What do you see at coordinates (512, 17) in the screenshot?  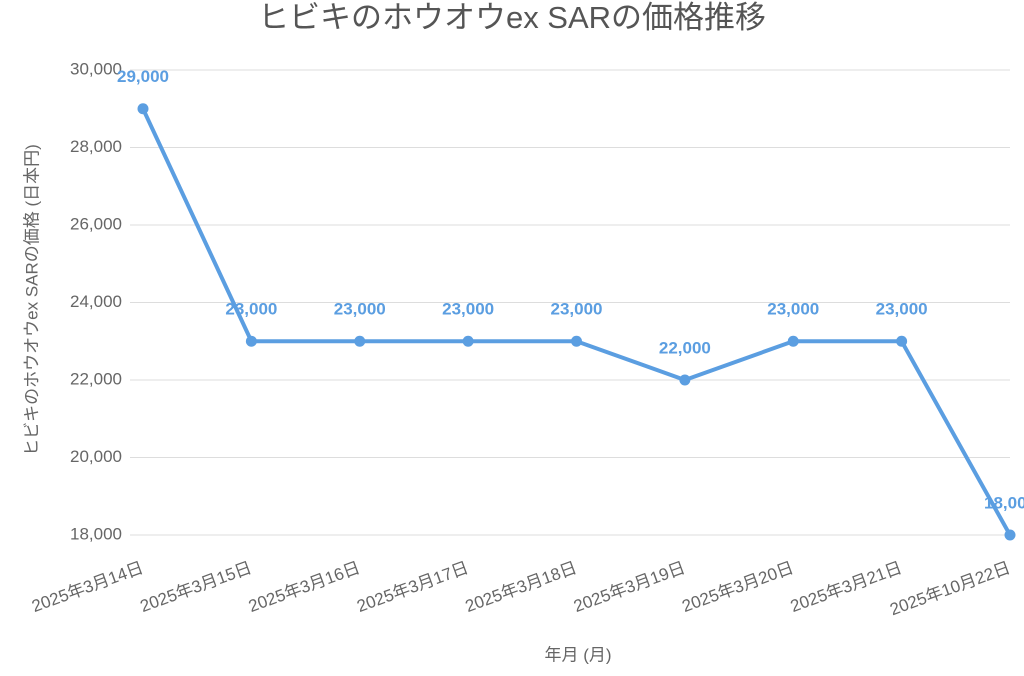 I see `chart-title: ヒビキのホウオウex SARの価格推移` at bounding box center [512, 17].